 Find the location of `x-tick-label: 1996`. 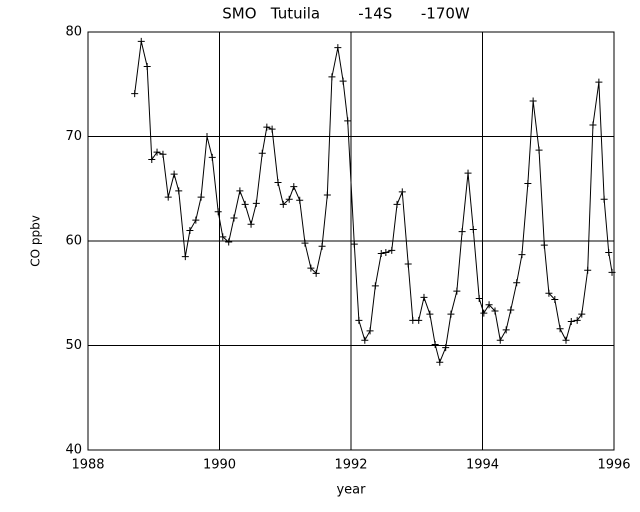

x-tick-label: 1996 is located at coordinates (613, 465).